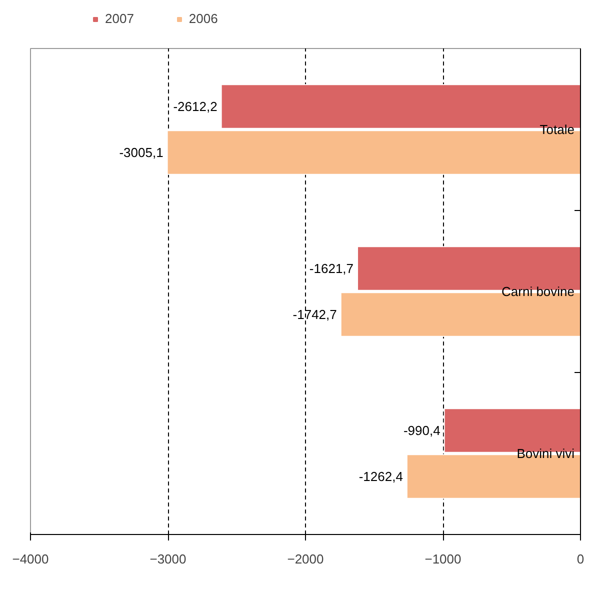 Image resolution: width=592 pixels, height=606 pixels. What do you see at coordinates (305, 559) in the screenshot?
I see `x-tick-label: −2000` at bounding box center [305, 559].